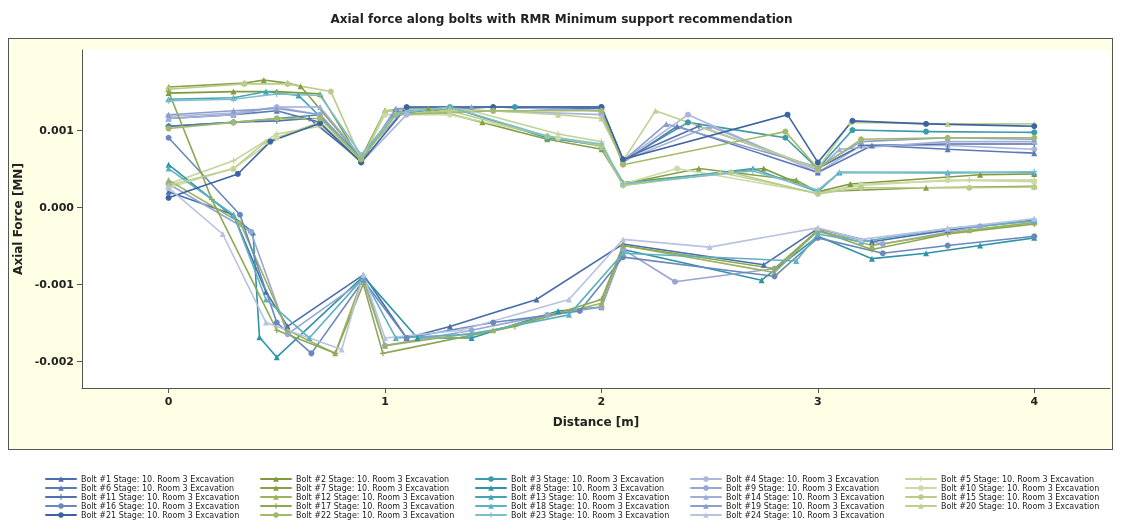  What do you see at coordinates (160, 515) in the screenshot?
I see `legend-label: Bolt #21 Stage: 10. Room 3 Excavation` at bounding box center [160, 515].